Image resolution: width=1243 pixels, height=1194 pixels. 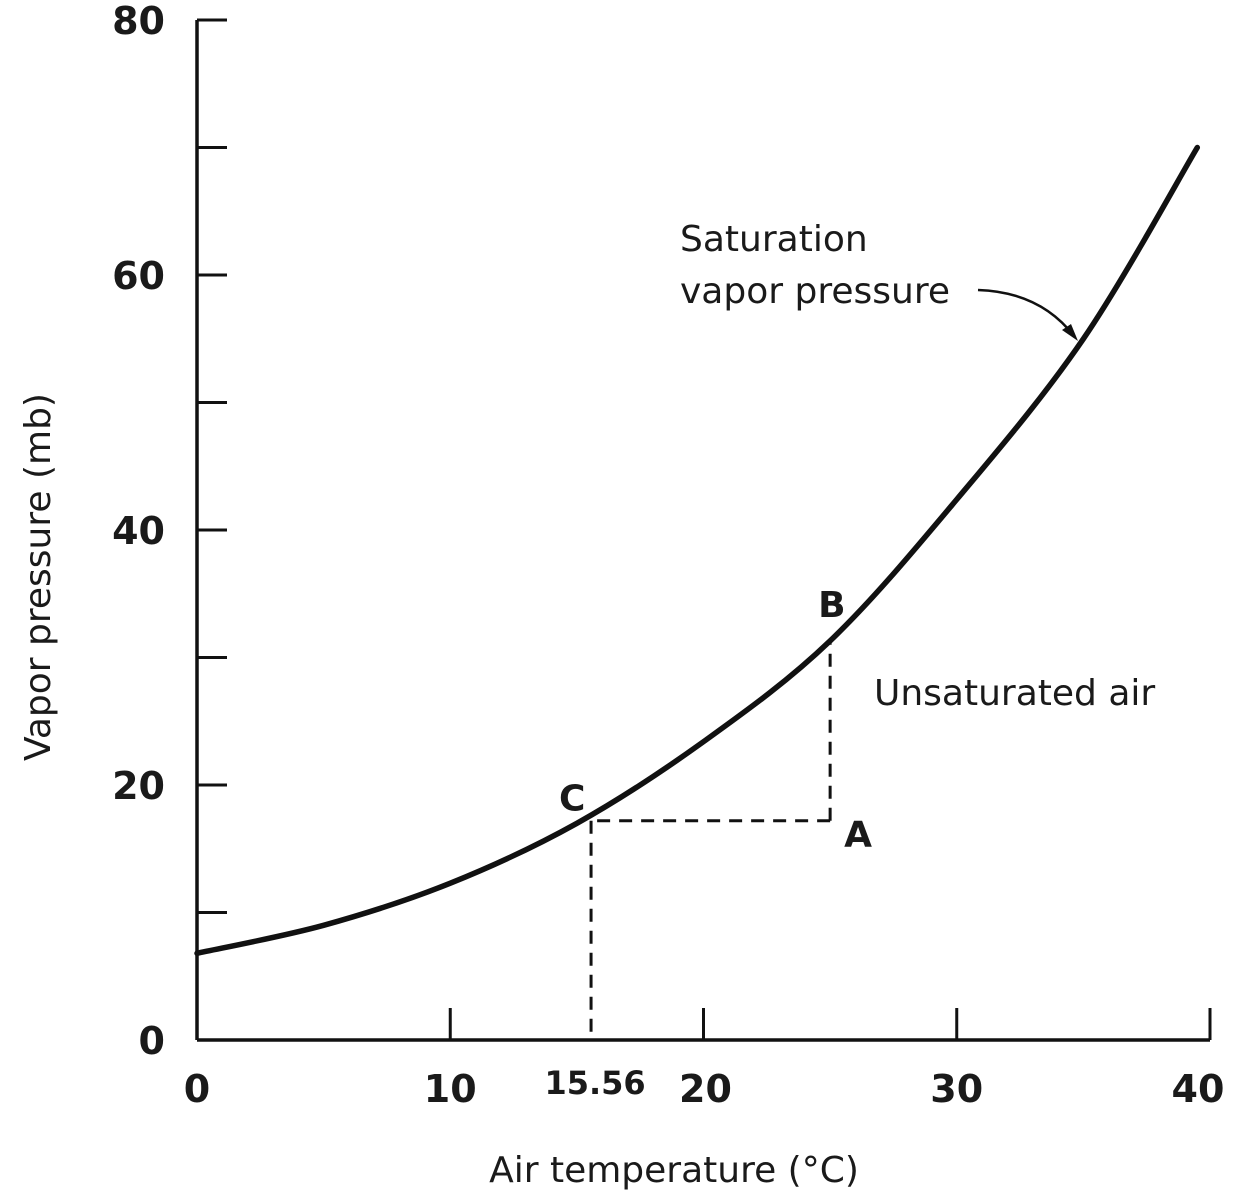 What do you see at coordinates (674, 1170) in the screenshot?
I see `x-axis-title: Air temperature (°C)` at bounding box center [674, 1170].